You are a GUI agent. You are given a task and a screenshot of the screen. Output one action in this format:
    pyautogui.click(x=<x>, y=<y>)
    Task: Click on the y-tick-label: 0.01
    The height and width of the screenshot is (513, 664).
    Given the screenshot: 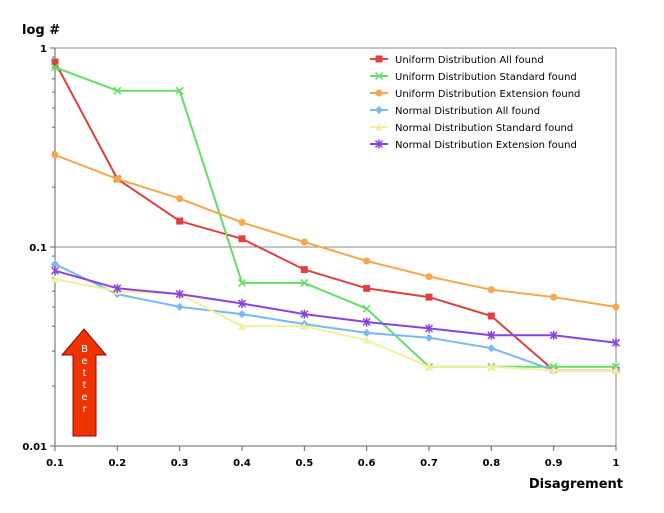 What is the action you would take?
    pyautogui.click(x=34, y=447)
    